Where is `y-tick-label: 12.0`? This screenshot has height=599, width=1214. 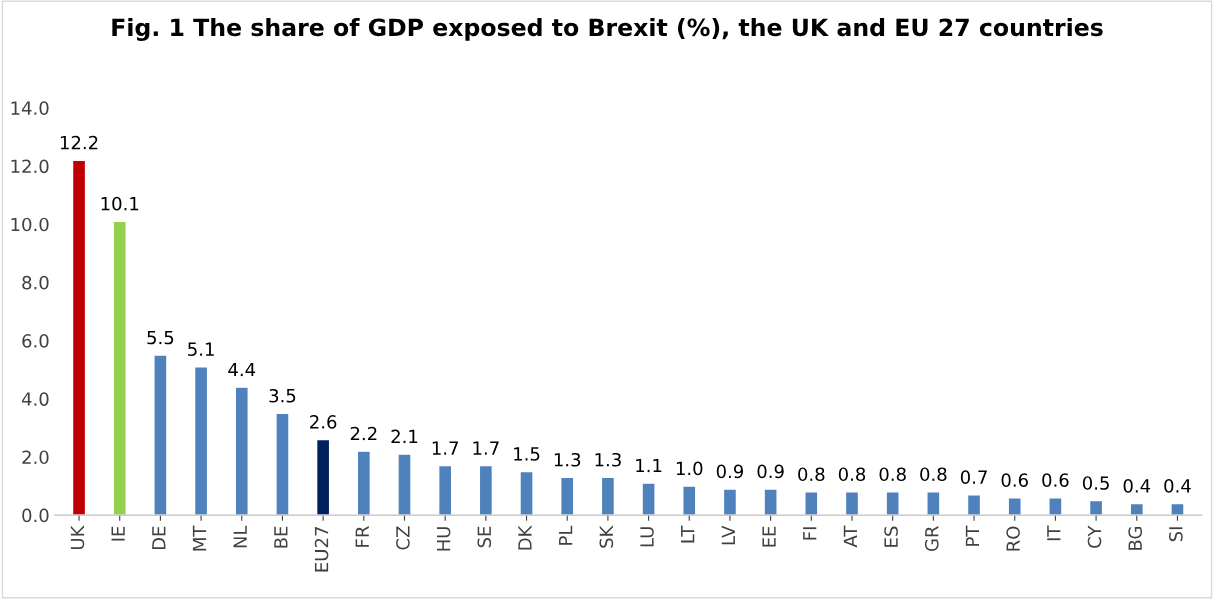
y-tick-label: 12.0 is located at coordinates (30, 166).